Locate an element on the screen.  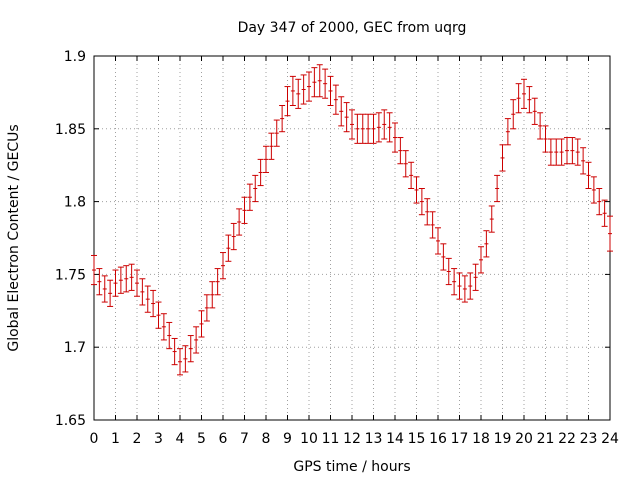
x-tick-label: 5 is located at coordinates (201, 439).